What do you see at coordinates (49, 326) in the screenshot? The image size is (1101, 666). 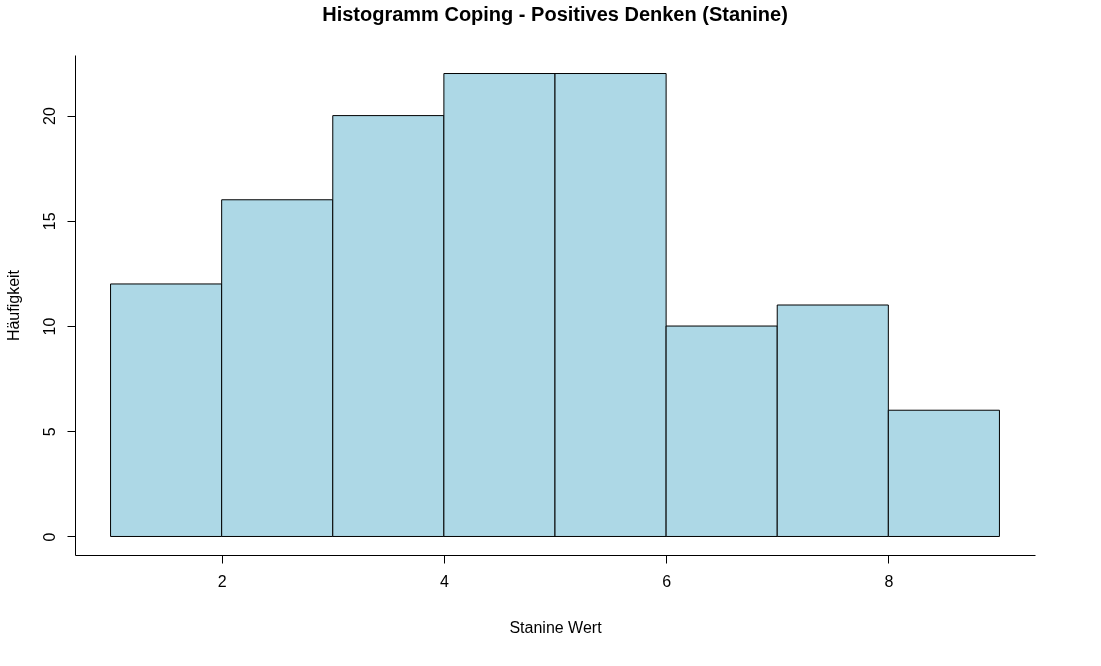 I see `y-tick-label: 10` at bounding box center [49, 326].